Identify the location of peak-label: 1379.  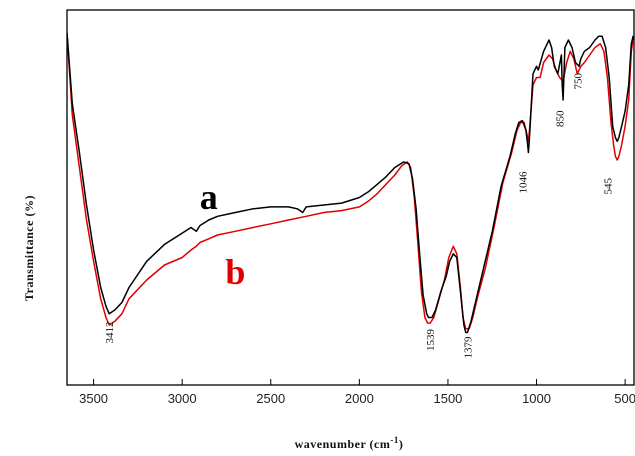
(468, 347).